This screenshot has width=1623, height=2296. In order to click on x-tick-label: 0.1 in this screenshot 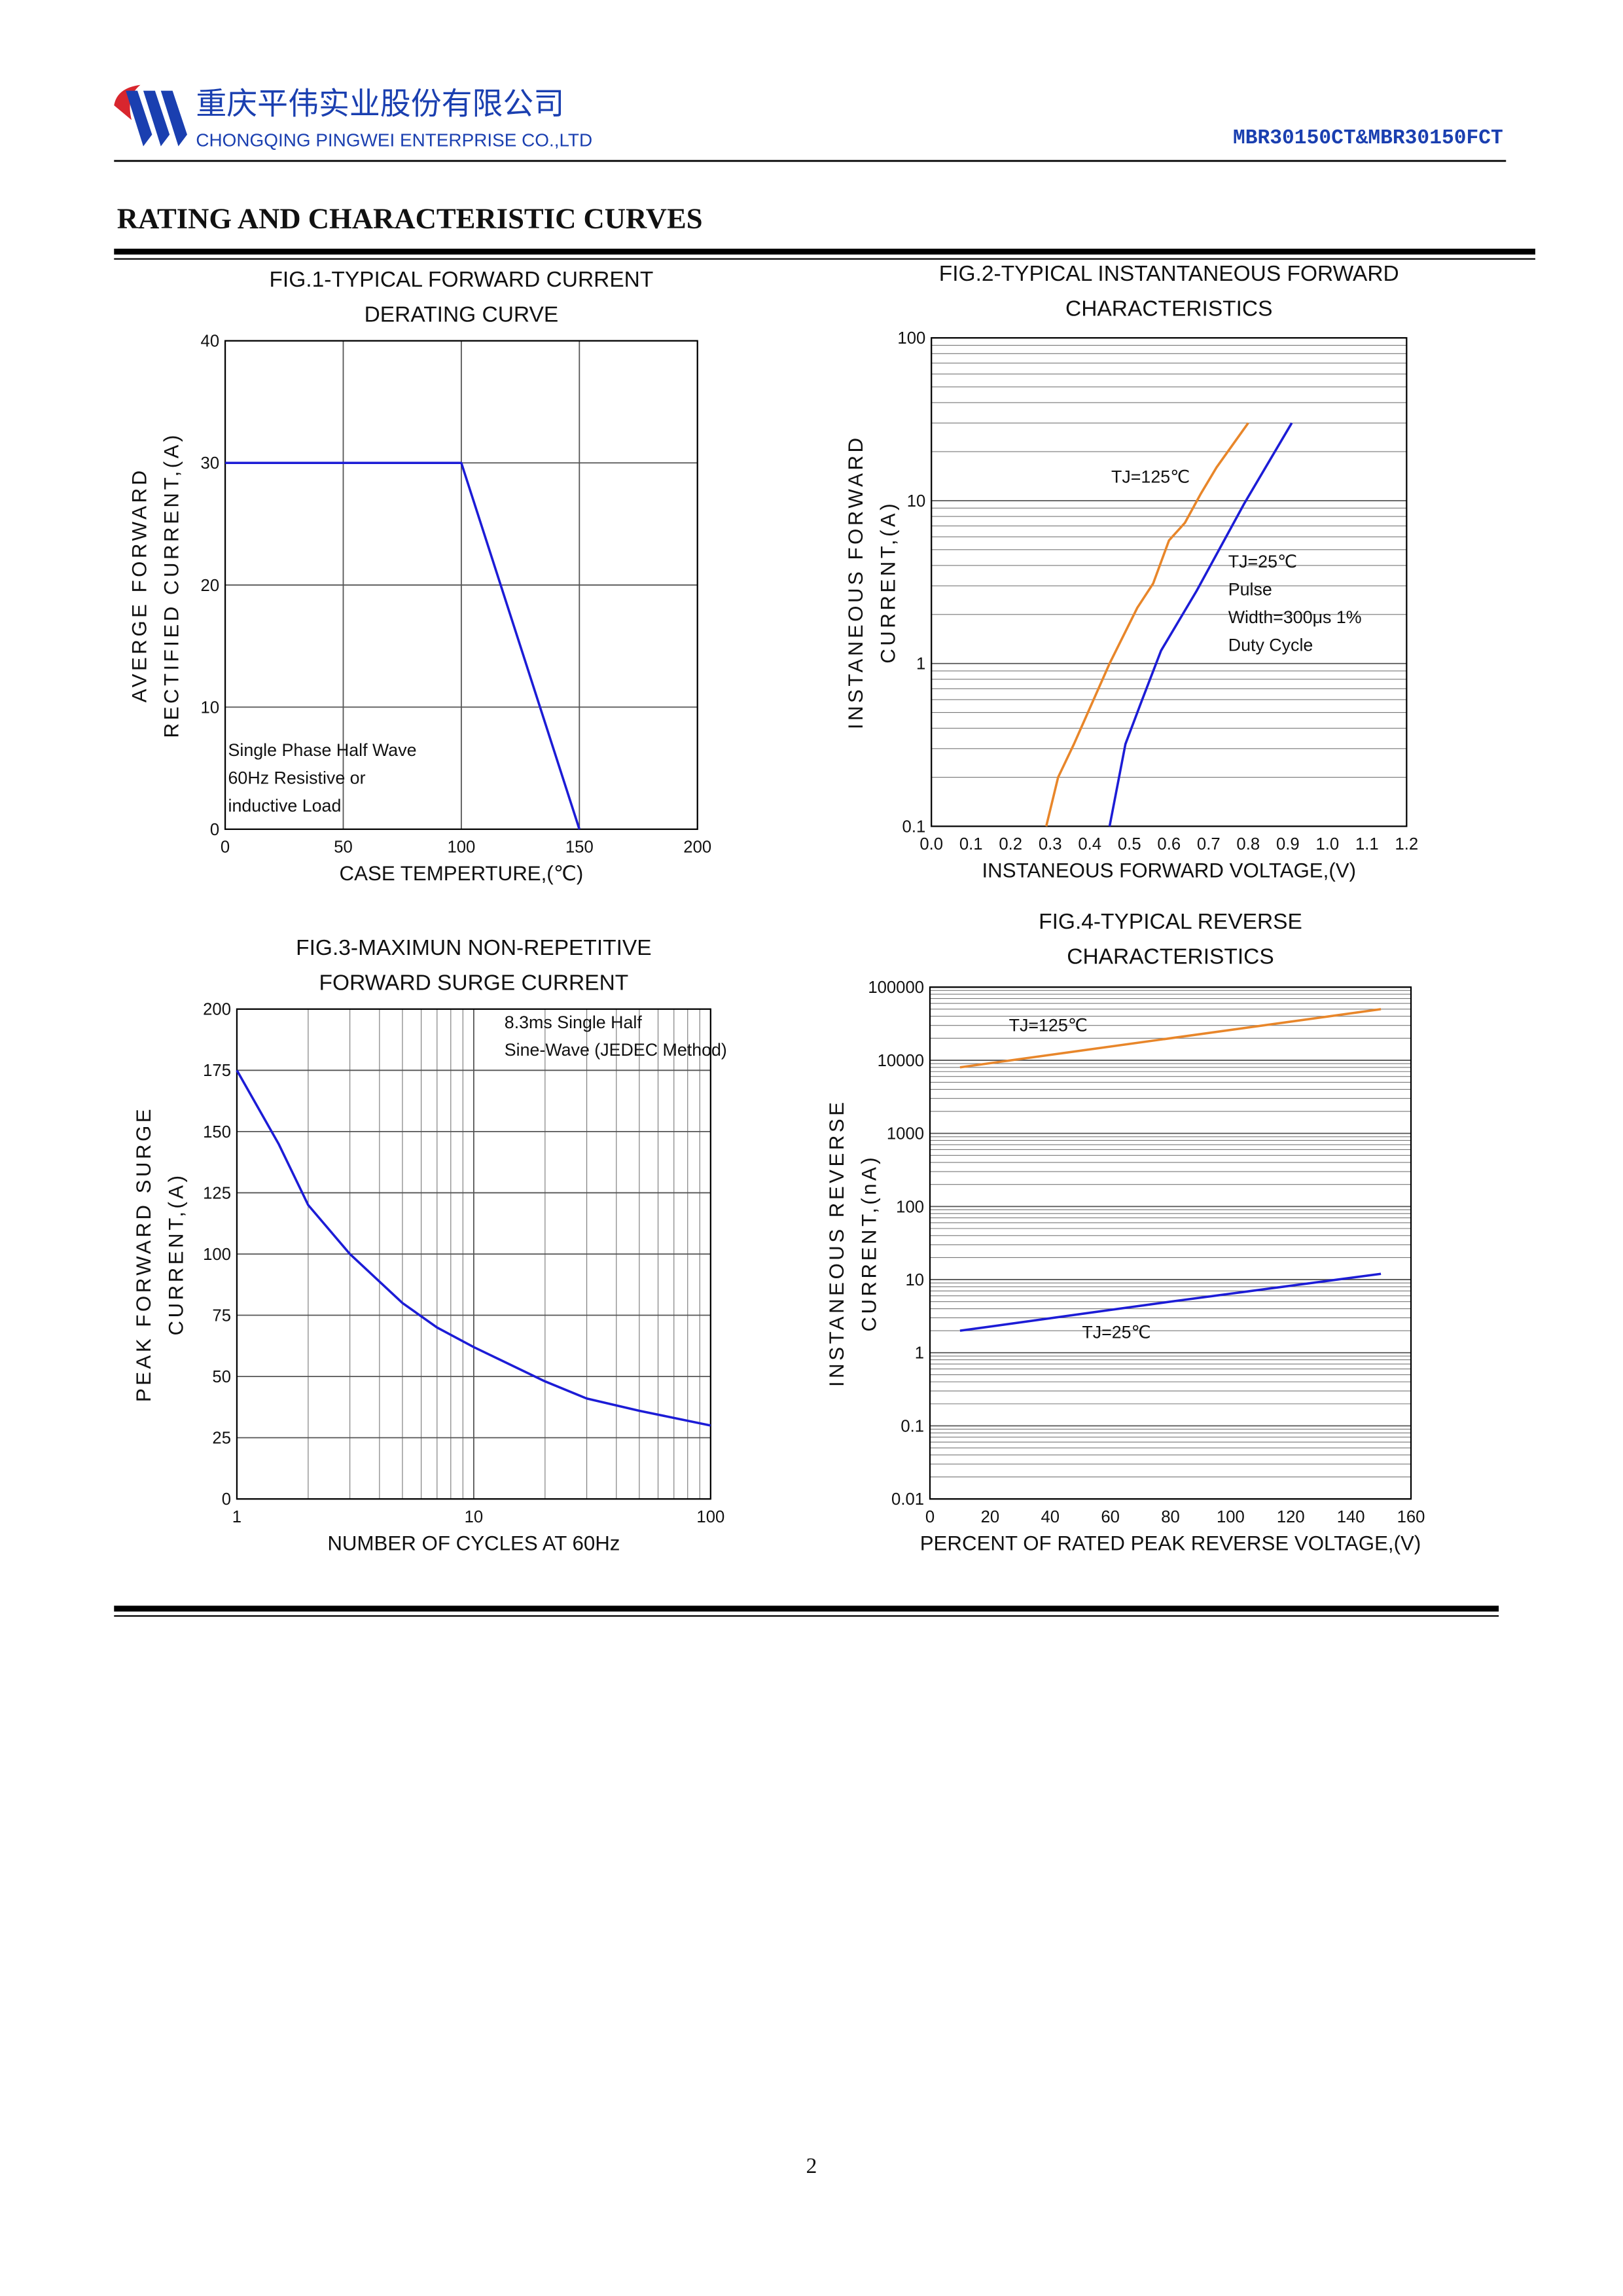, I will do `click(971, 844)`.